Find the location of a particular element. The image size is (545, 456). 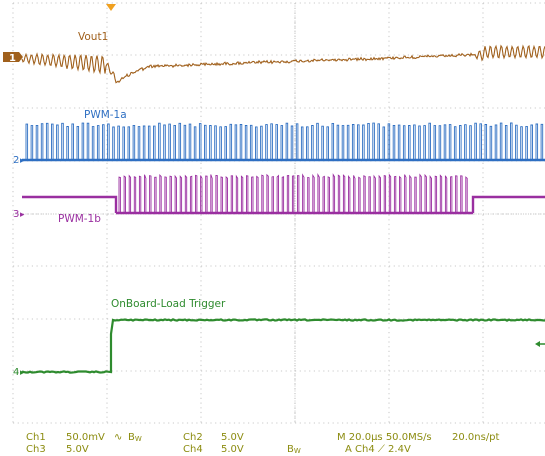

ch2-pwm-1a-trace is located at coordinates (283, 142).